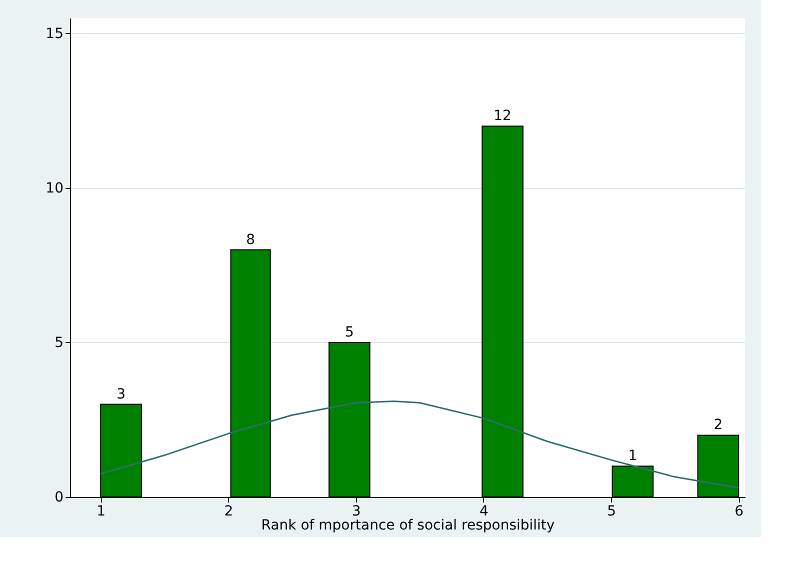  I want to click on data-label: 12, so click(503, 116).